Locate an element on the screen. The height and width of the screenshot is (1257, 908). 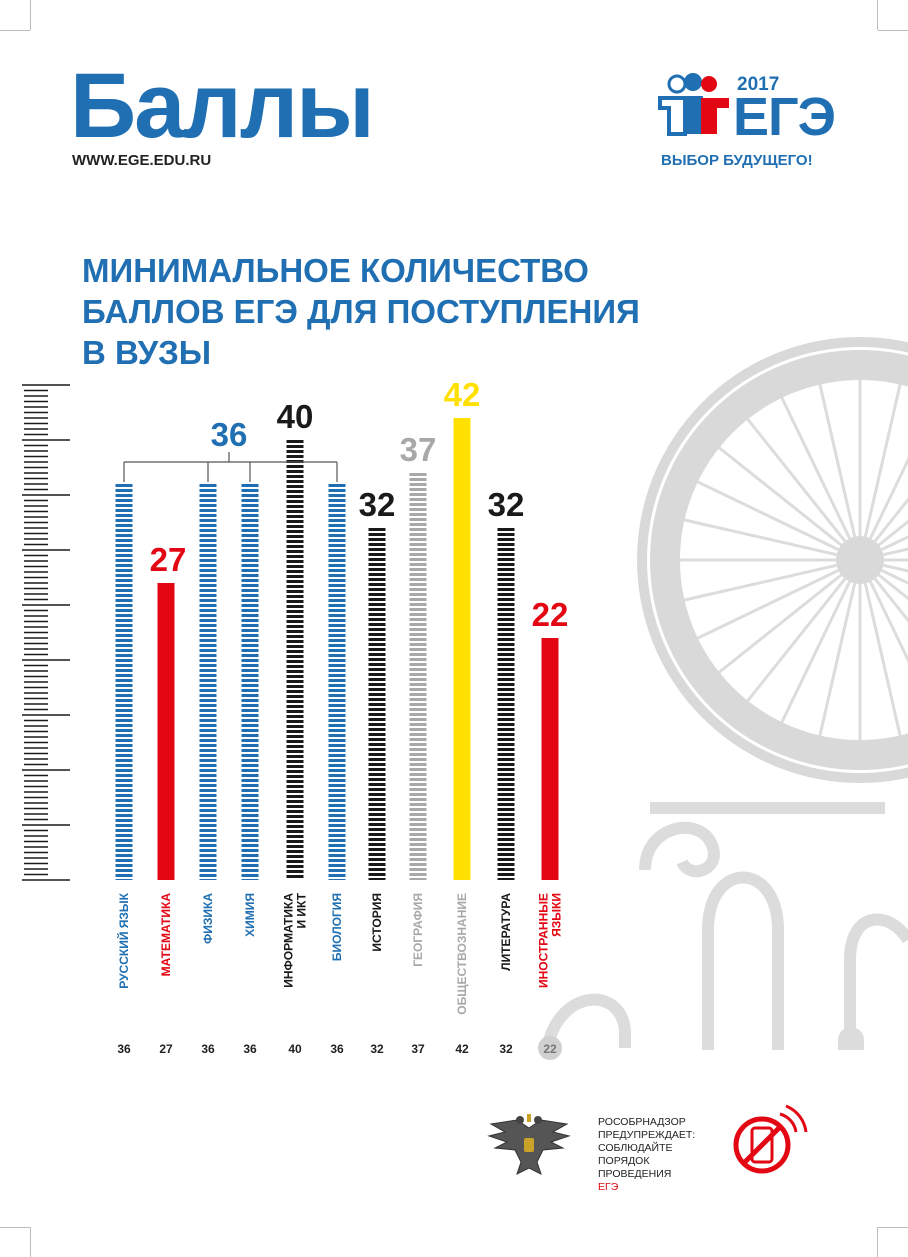
no-phone-icon is located at coordinates (770, 1139).